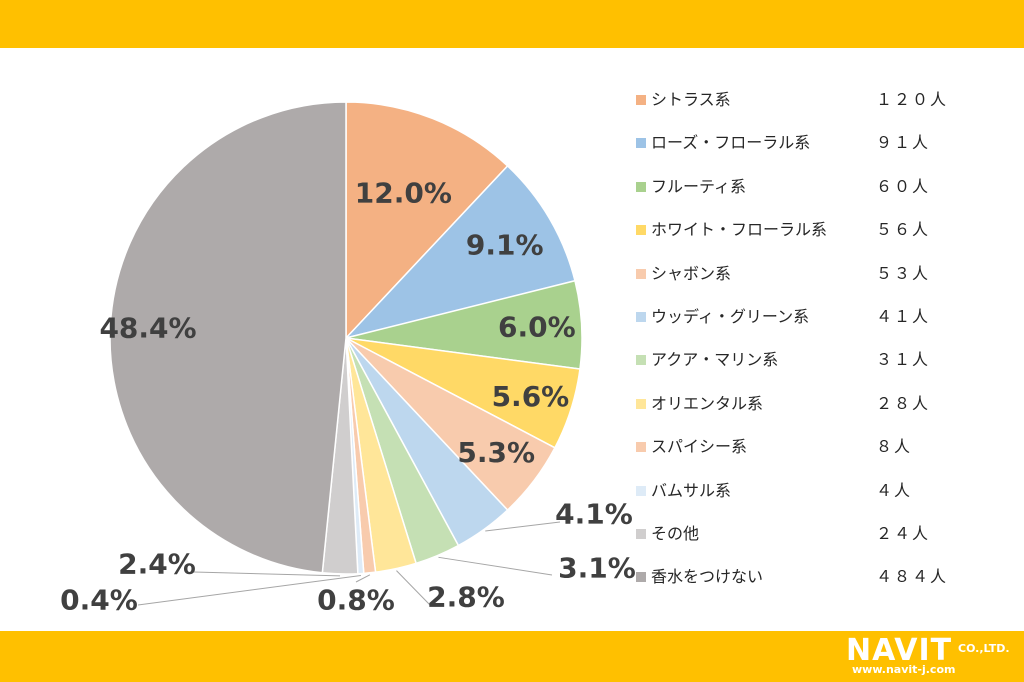 This screenshot has width=1024, height=682. Describe the element at coordinates (894, 490) in the screenshot. I see `legend-count: ４人` at that location.